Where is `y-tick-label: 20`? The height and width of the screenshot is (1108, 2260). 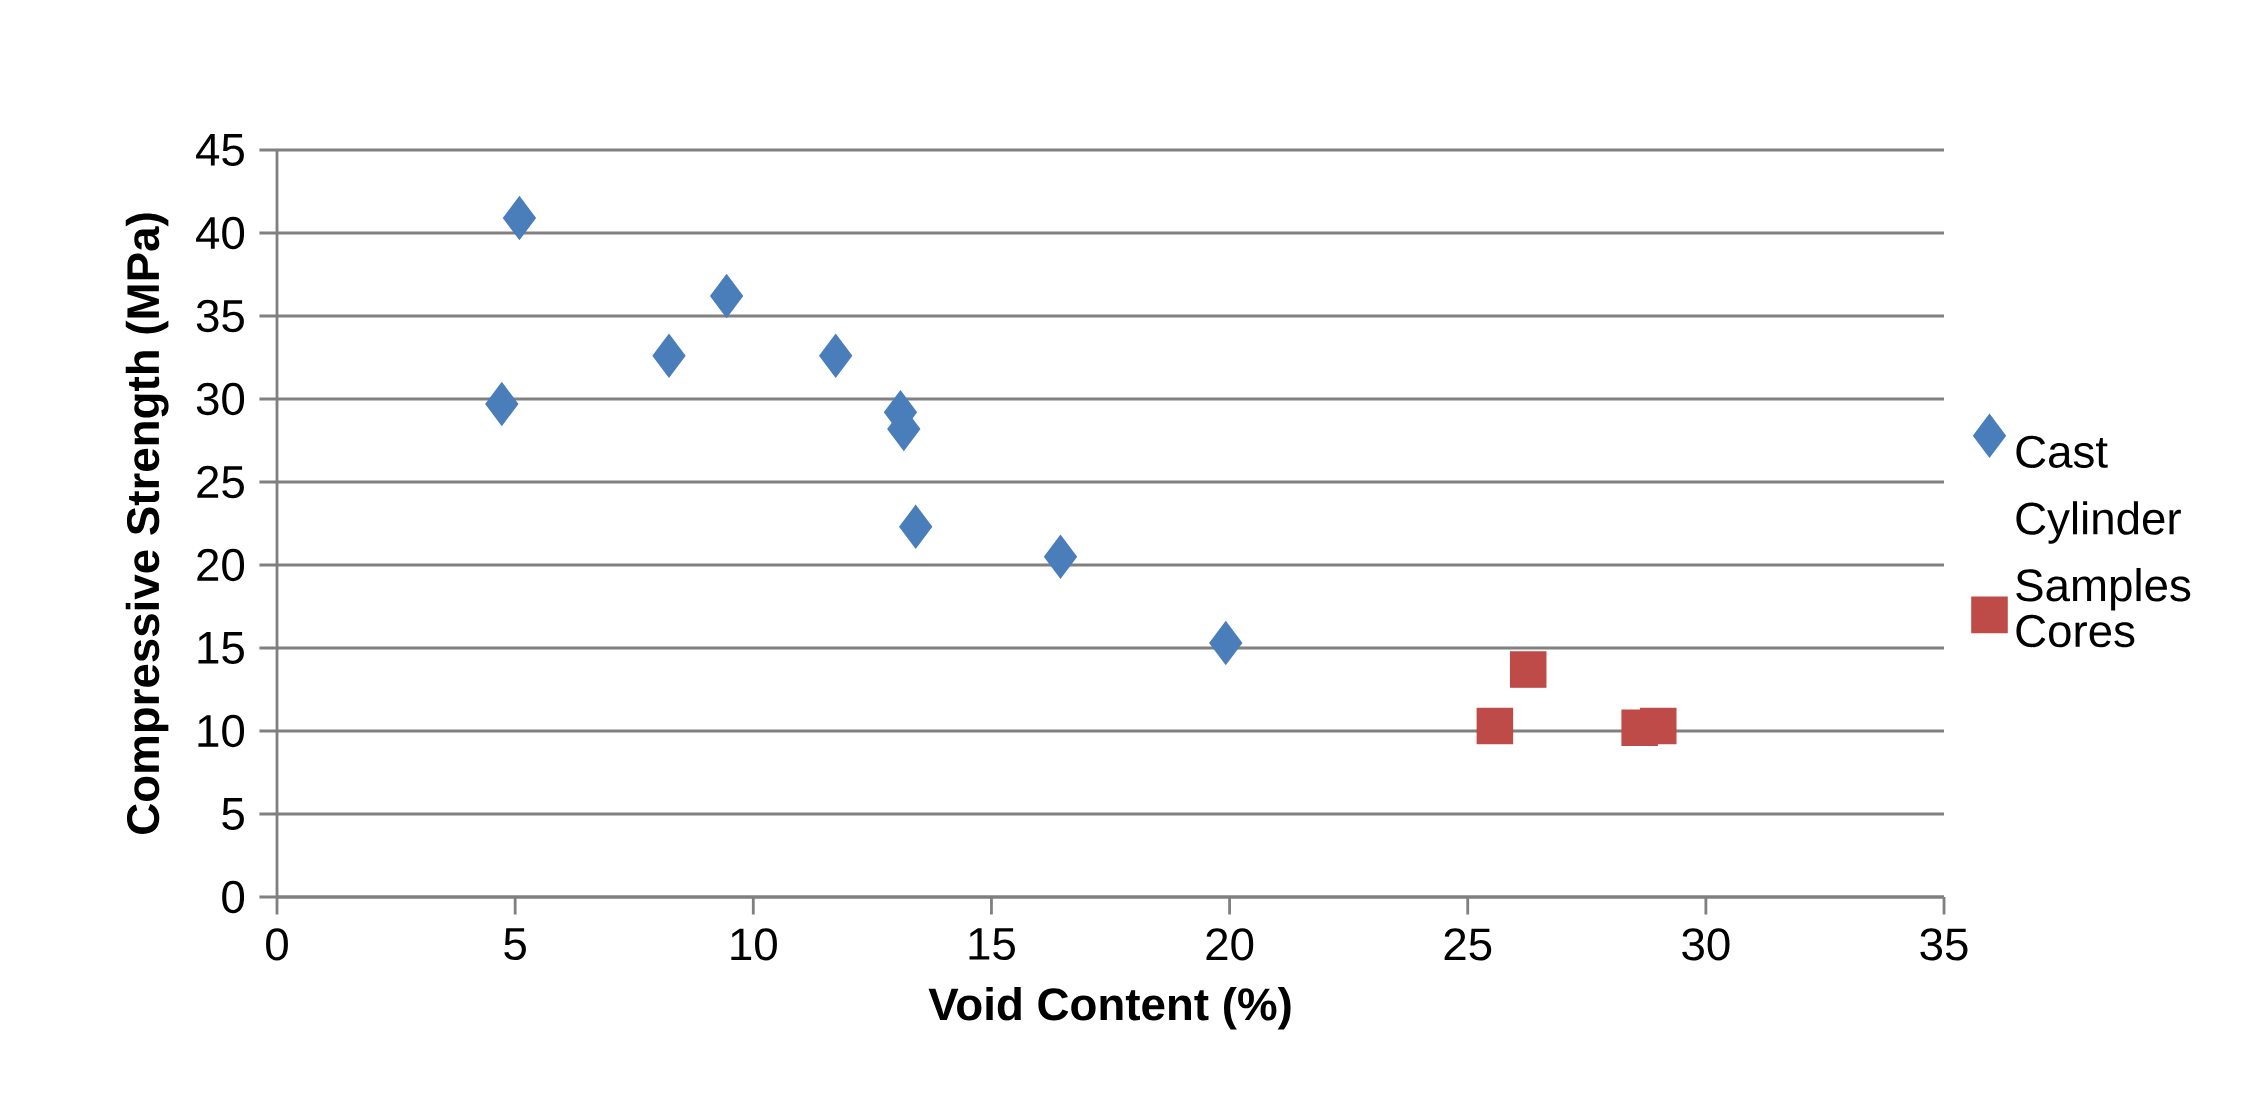 y-tick-label: 20 is located at coordinates (221, 565).